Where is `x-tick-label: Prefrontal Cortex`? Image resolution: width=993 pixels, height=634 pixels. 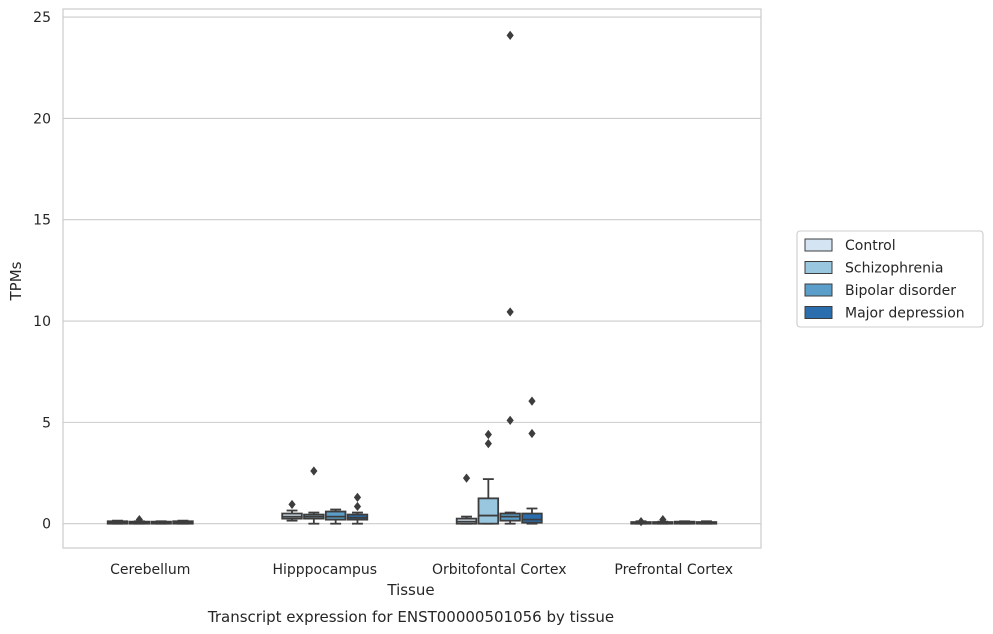 x-tick-label: Prefrontal Cortex is located at coordinates (673, 570).